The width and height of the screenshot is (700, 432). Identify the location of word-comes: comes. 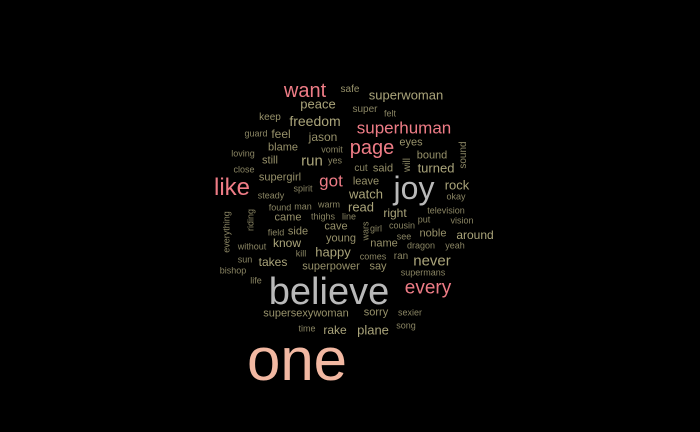
(373, 256).